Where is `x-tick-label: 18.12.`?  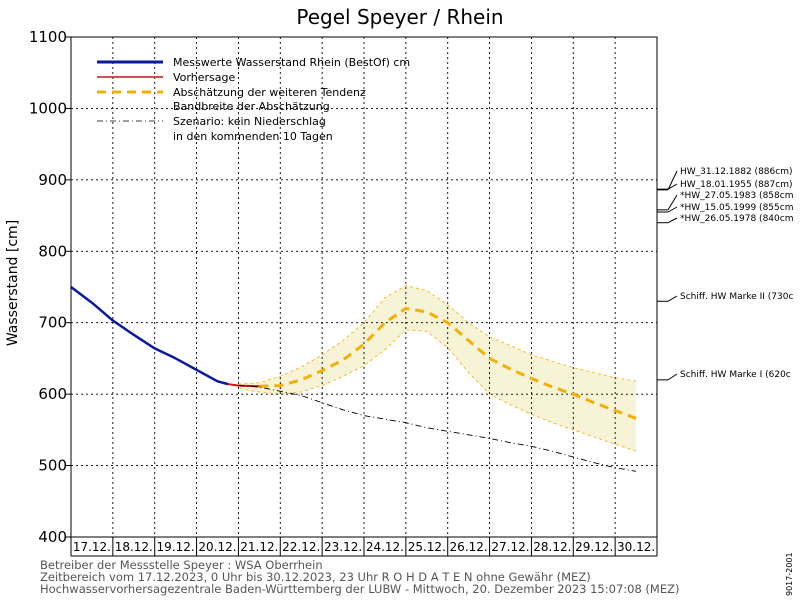
x-tick-label: 18.12. is located at coordinates (134, 547).